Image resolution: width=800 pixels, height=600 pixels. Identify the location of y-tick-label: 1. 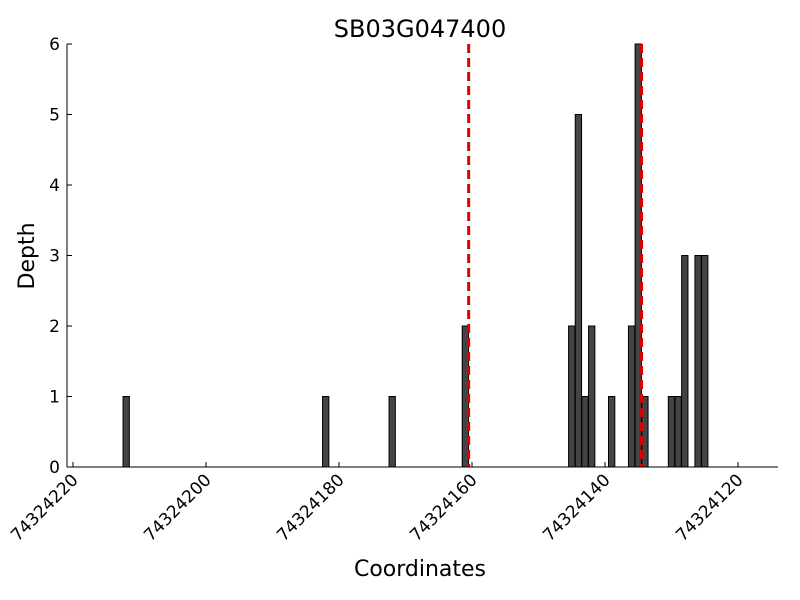
(54, 398).